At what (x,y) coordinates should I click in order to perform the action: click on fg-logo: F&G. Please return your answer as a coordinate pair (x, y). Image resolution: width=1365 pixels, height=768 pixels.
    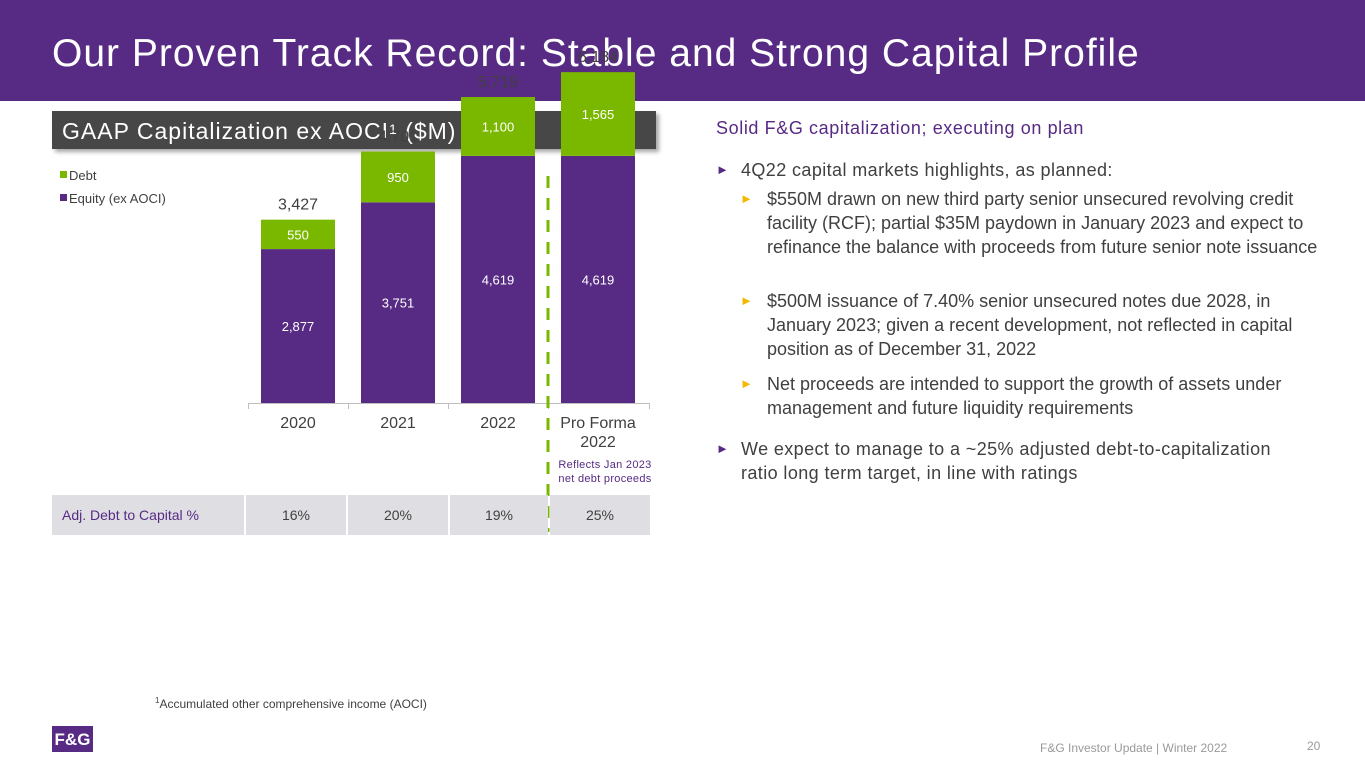
    Looking at the image, I should click on (72, 739).